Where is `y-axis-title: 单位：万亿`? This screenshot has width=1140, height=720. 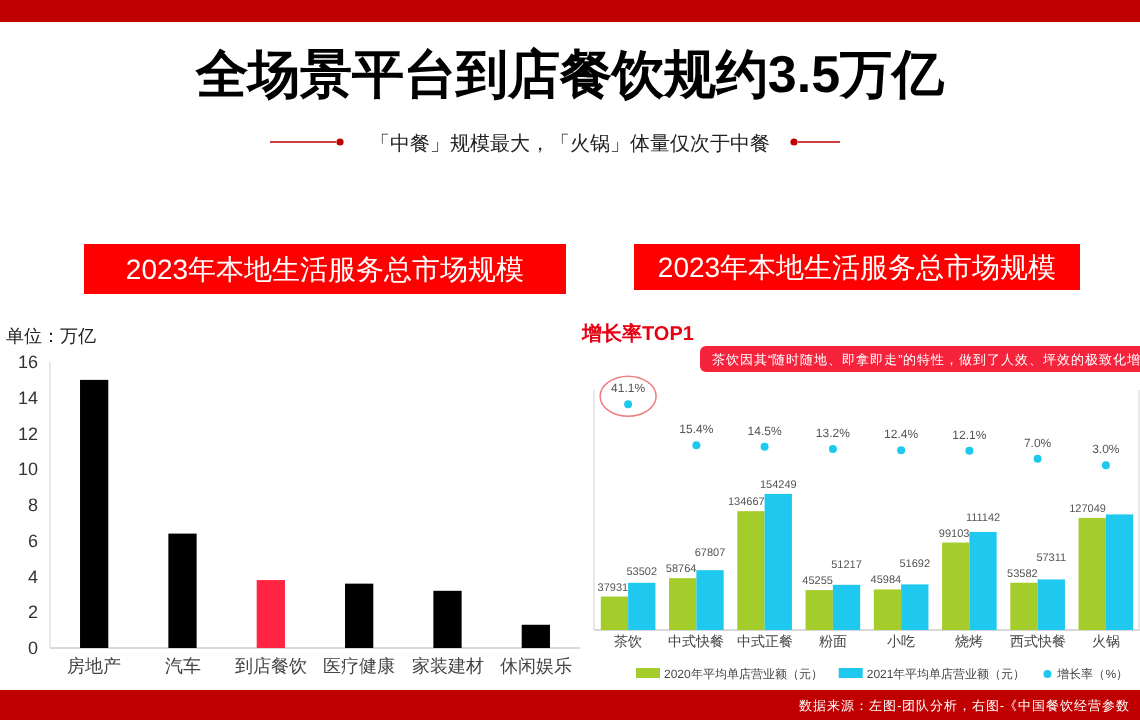 y-axis-title: 单位：万亿 is located at coordinates (51, 336).